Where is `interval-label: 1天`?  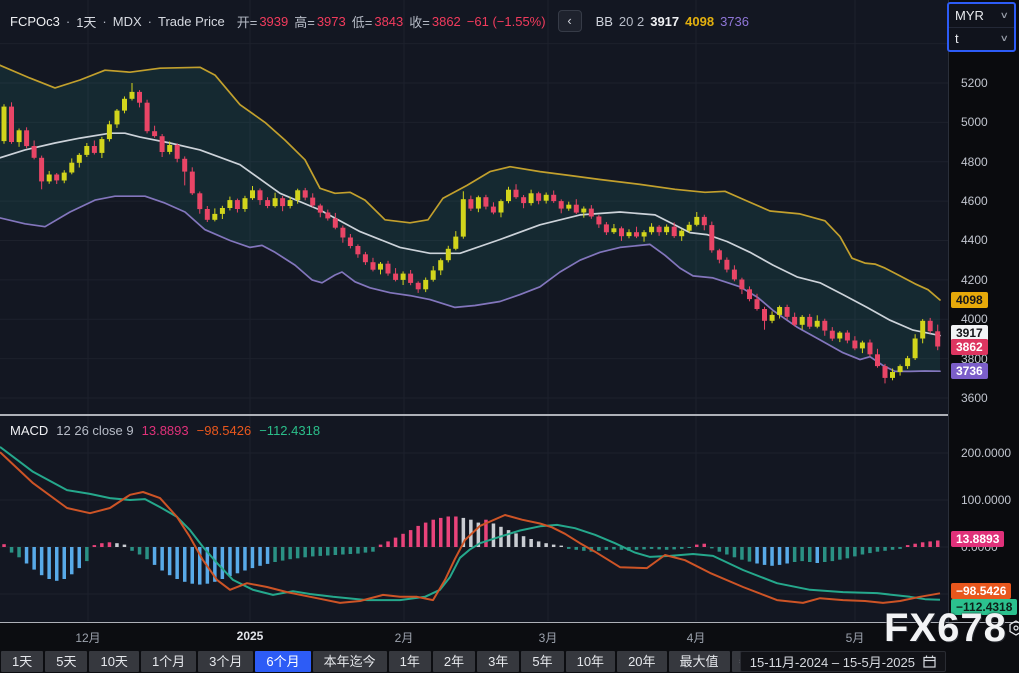 interval-label: 1天 is located at coordinates (86, 22).